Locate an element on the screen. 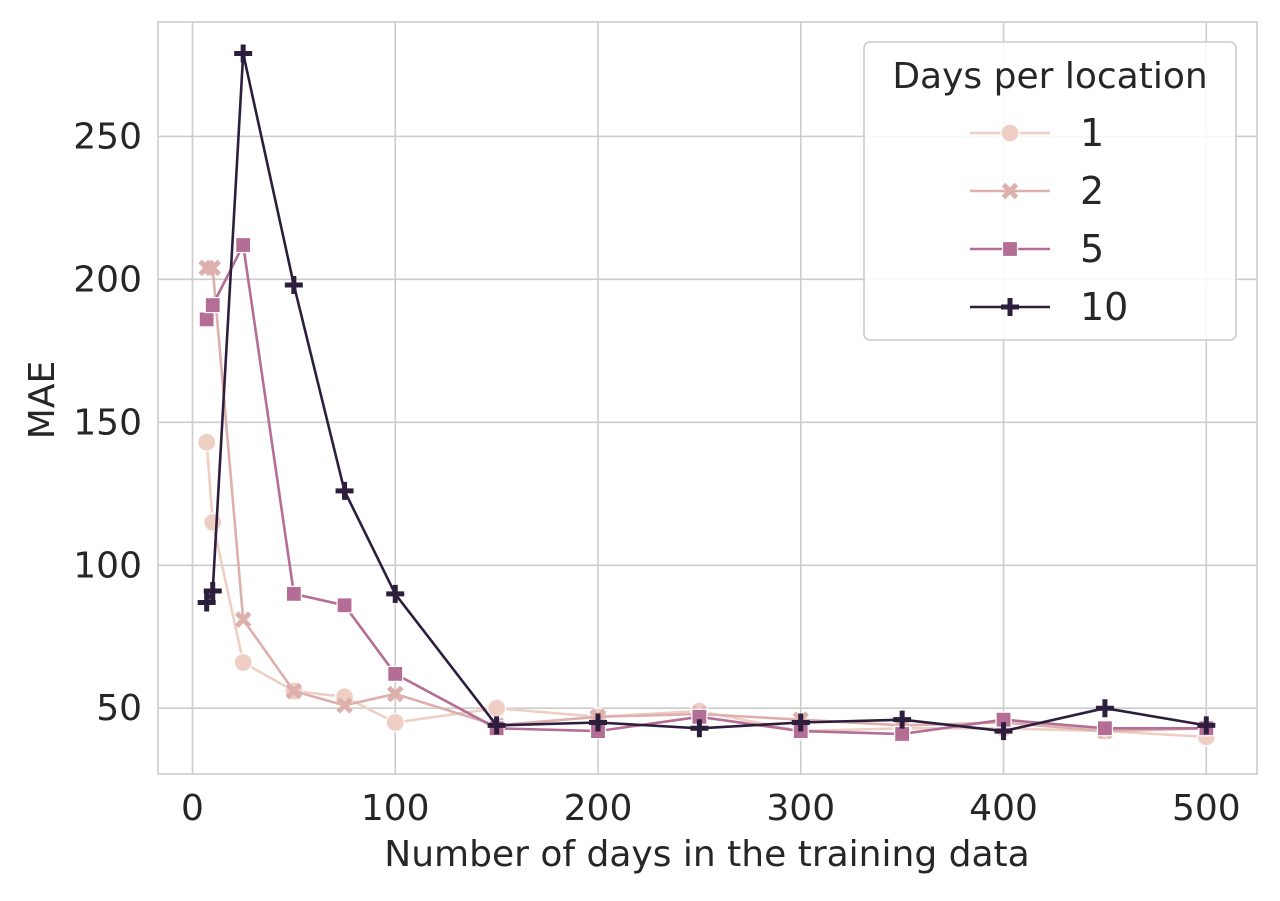 The width and height of the screenshot is (1280, 901). legend-marker-x is located at coordinates (1010, 191).